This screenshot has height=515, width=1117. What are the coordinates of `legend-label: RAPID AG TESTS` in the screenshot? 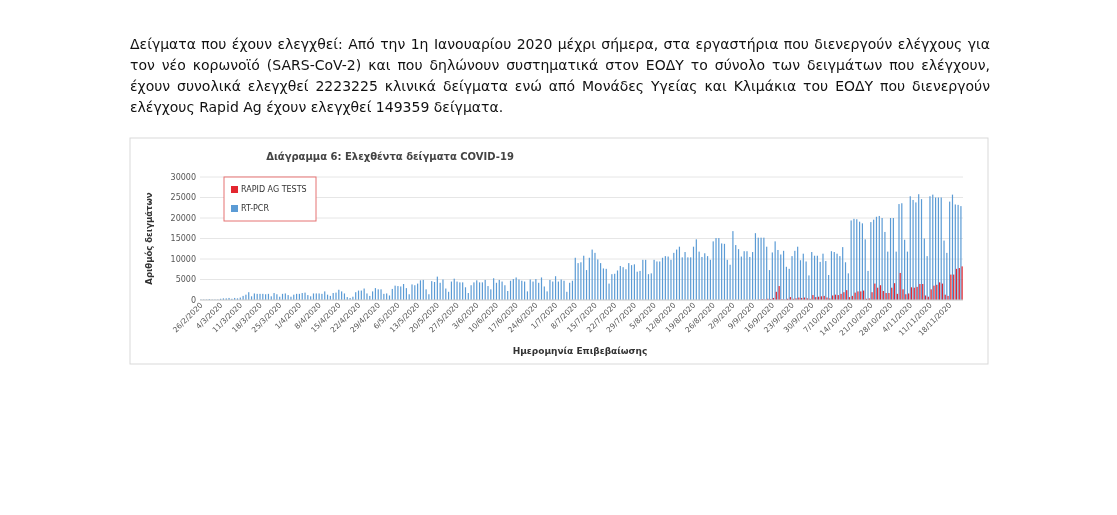 It's located at (274, 190).